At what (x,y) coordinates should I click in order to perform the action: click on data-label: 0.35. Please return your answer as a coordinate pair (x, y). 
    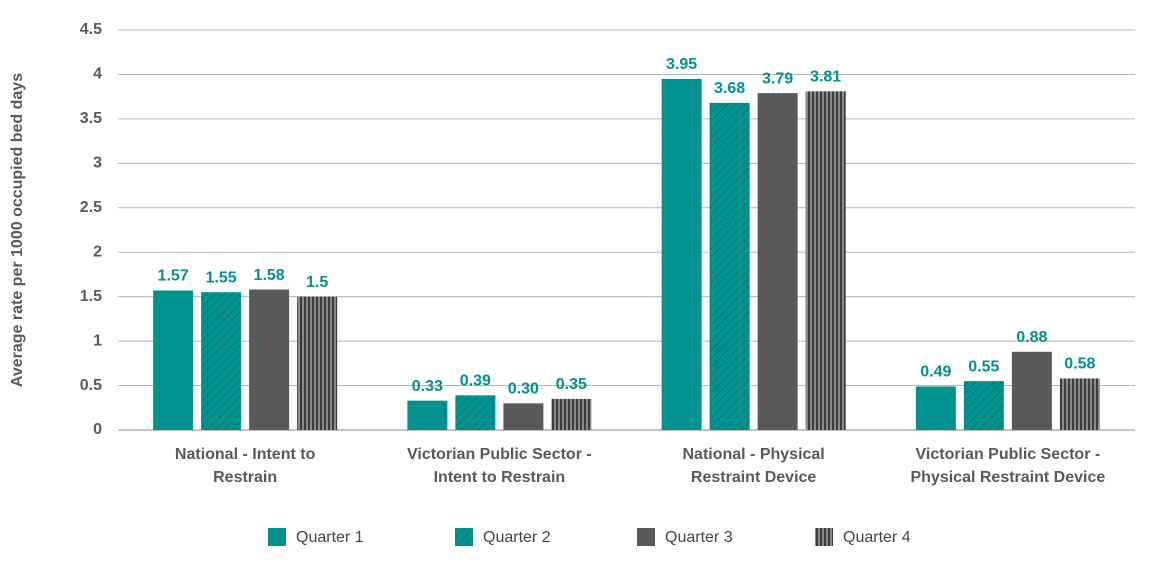
    Looking at the image, I should click on (571, 384).